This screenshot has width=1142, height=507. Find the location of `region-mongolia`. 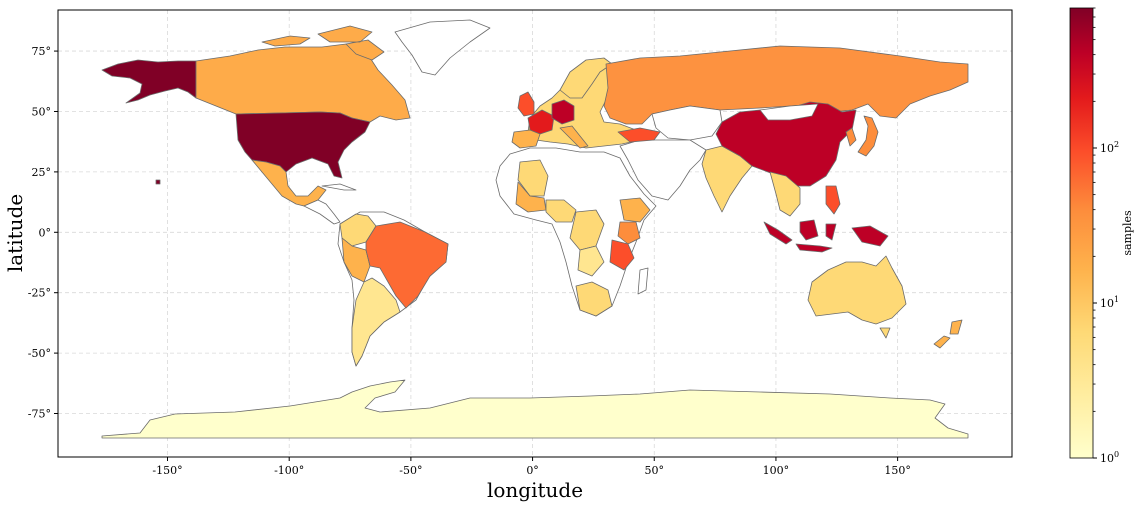

region-mongolia is located at coordinates (789, 112).